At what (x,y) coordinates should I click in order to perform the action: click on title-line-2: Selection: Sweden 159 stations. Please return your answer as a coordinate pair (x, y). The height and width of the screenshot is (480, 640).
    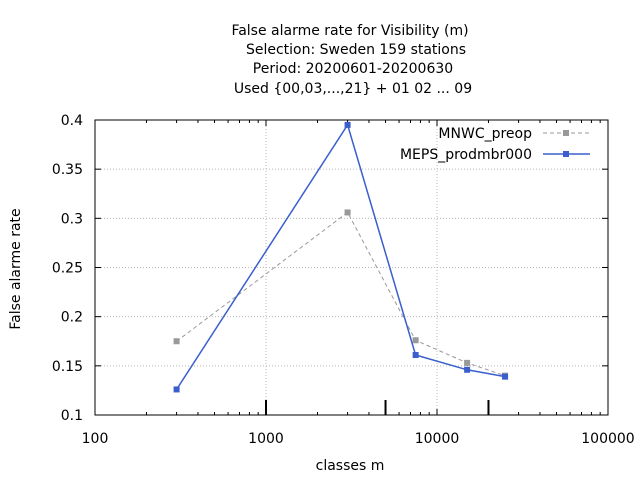
    Looking at the image, I should click on (356, 50).